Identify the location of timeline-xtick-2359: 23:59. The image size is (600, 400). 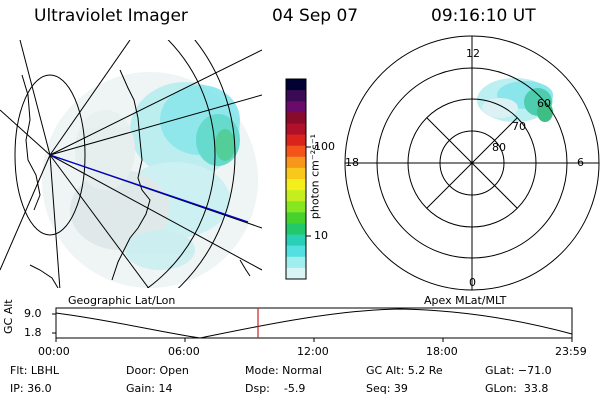
(571, 351).